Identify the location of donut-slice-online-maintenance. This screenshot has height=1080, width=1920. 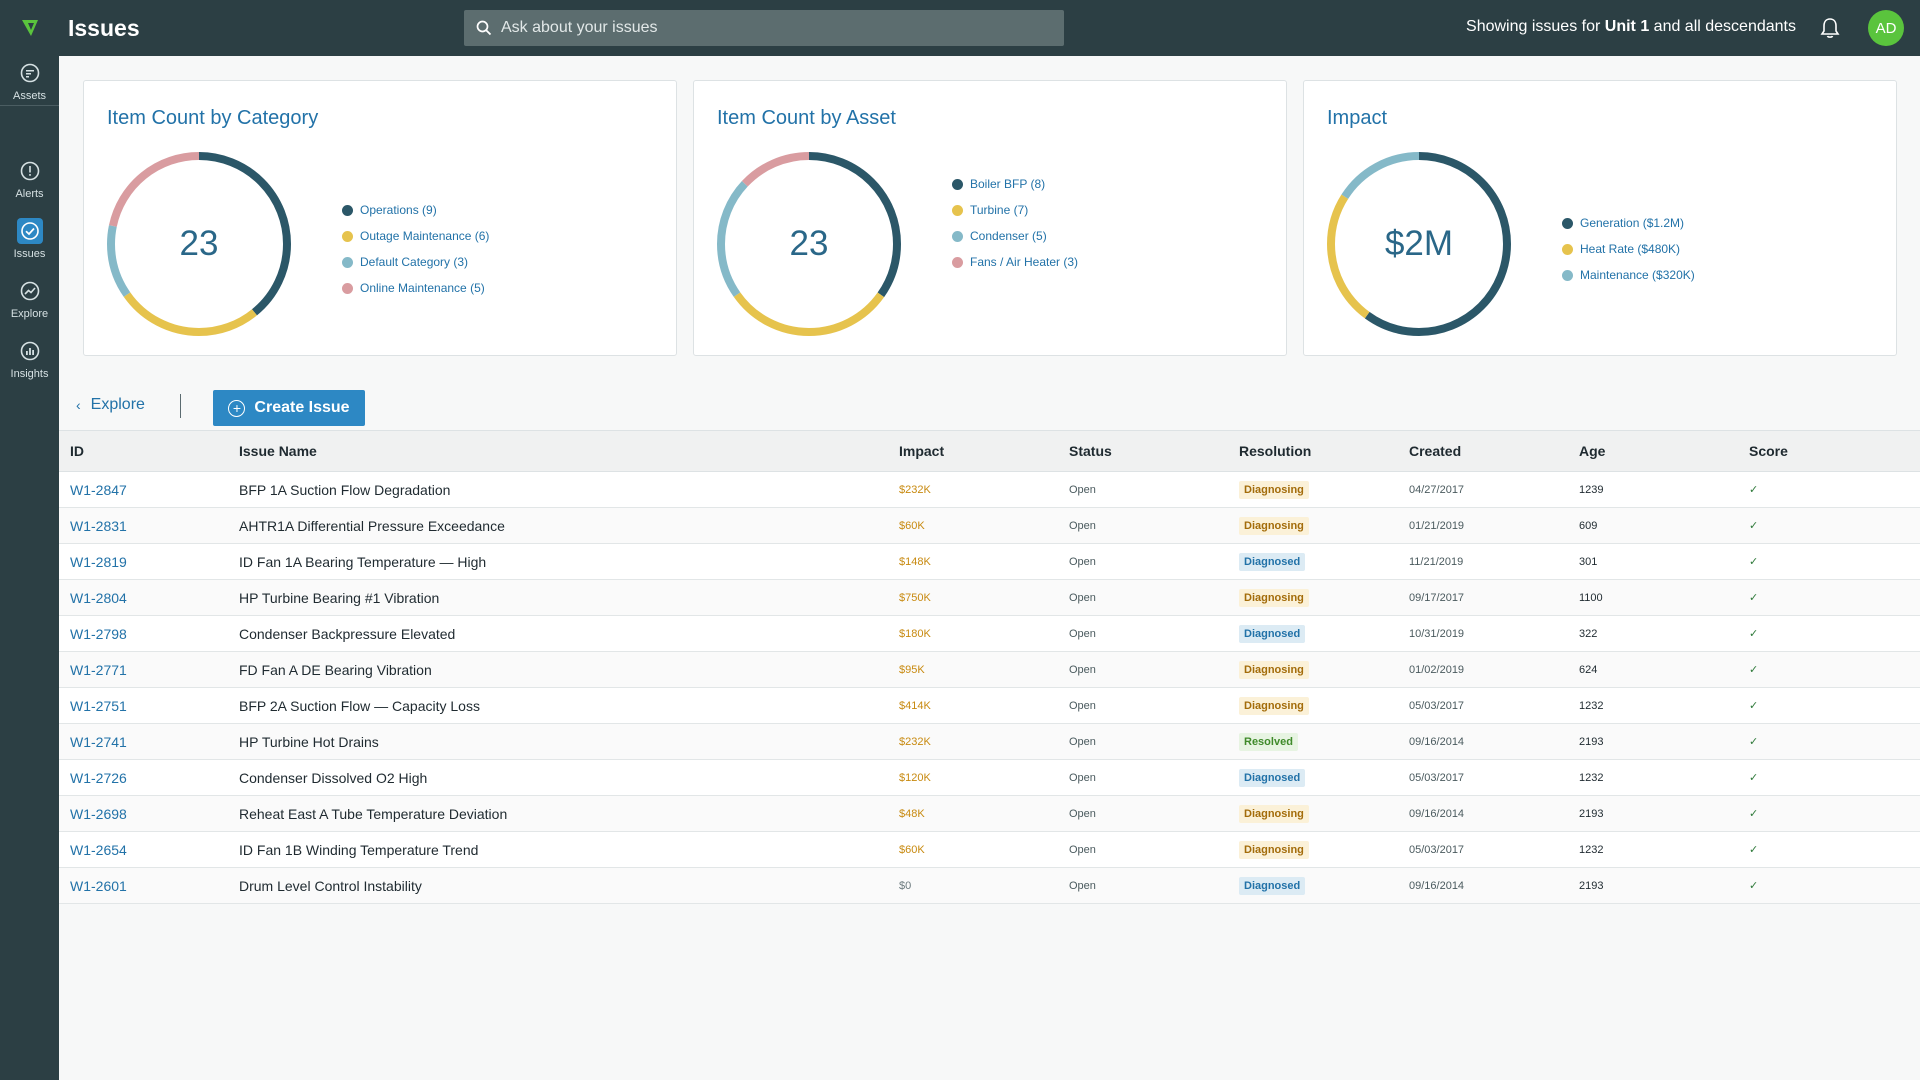
(199, 244).